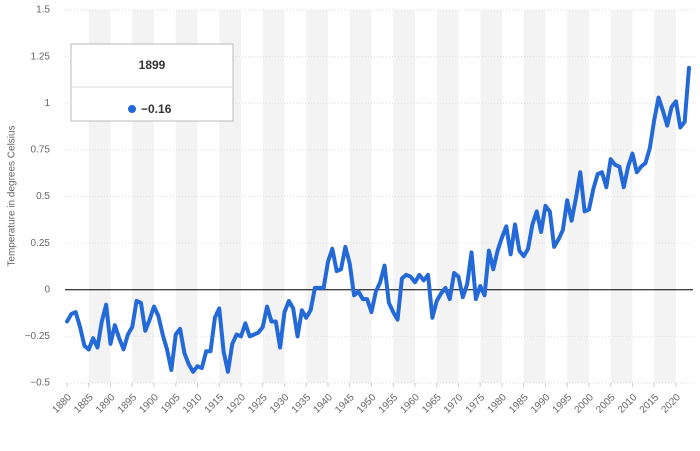 The image size is (700, 451). Describe the element at coordinates (519, 404) in the screenshot. I see `x-tick-label: 1985` at that location.